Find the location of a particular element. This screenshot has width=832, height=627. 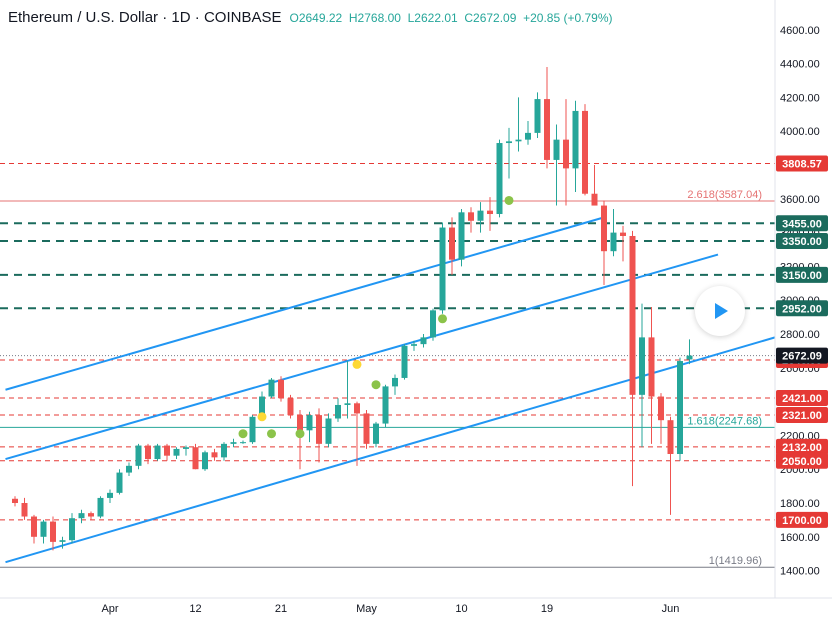

play-button is located at coordinates (720, 311).